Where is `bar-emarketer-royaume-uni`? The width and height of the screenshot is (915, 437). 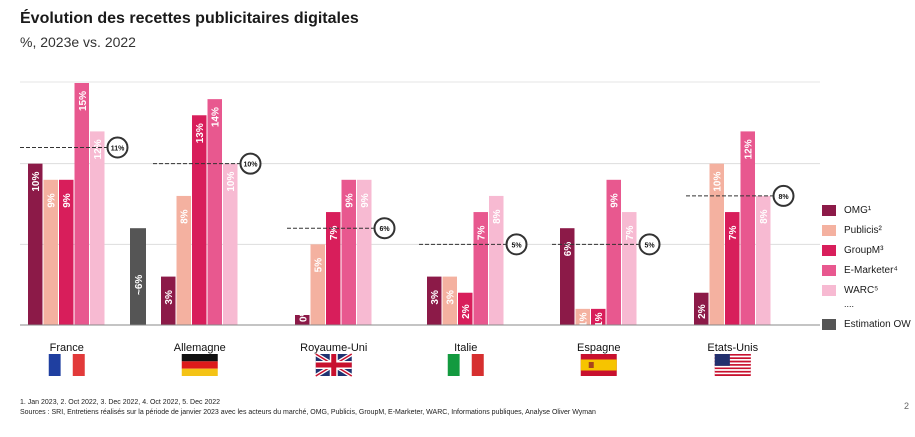 bar-emarketer-royaume-uni is located at coordinates (348, 252).